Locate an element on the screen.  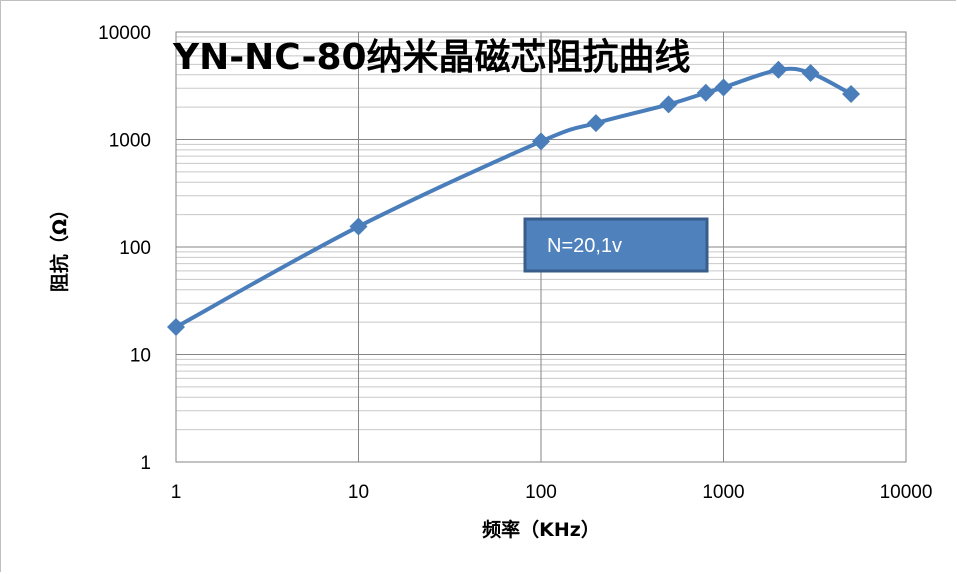
x-tick-labels: 1 10 100 1000 10000 is located at coordinates (552, 492).